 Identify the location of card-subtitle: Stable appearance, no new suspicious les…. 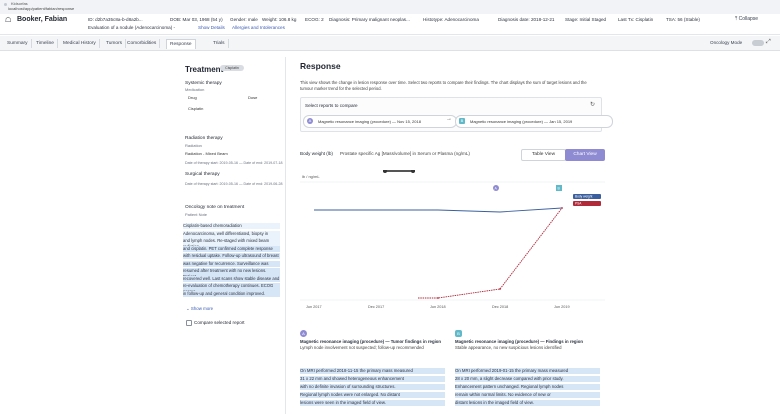
(508, 347).